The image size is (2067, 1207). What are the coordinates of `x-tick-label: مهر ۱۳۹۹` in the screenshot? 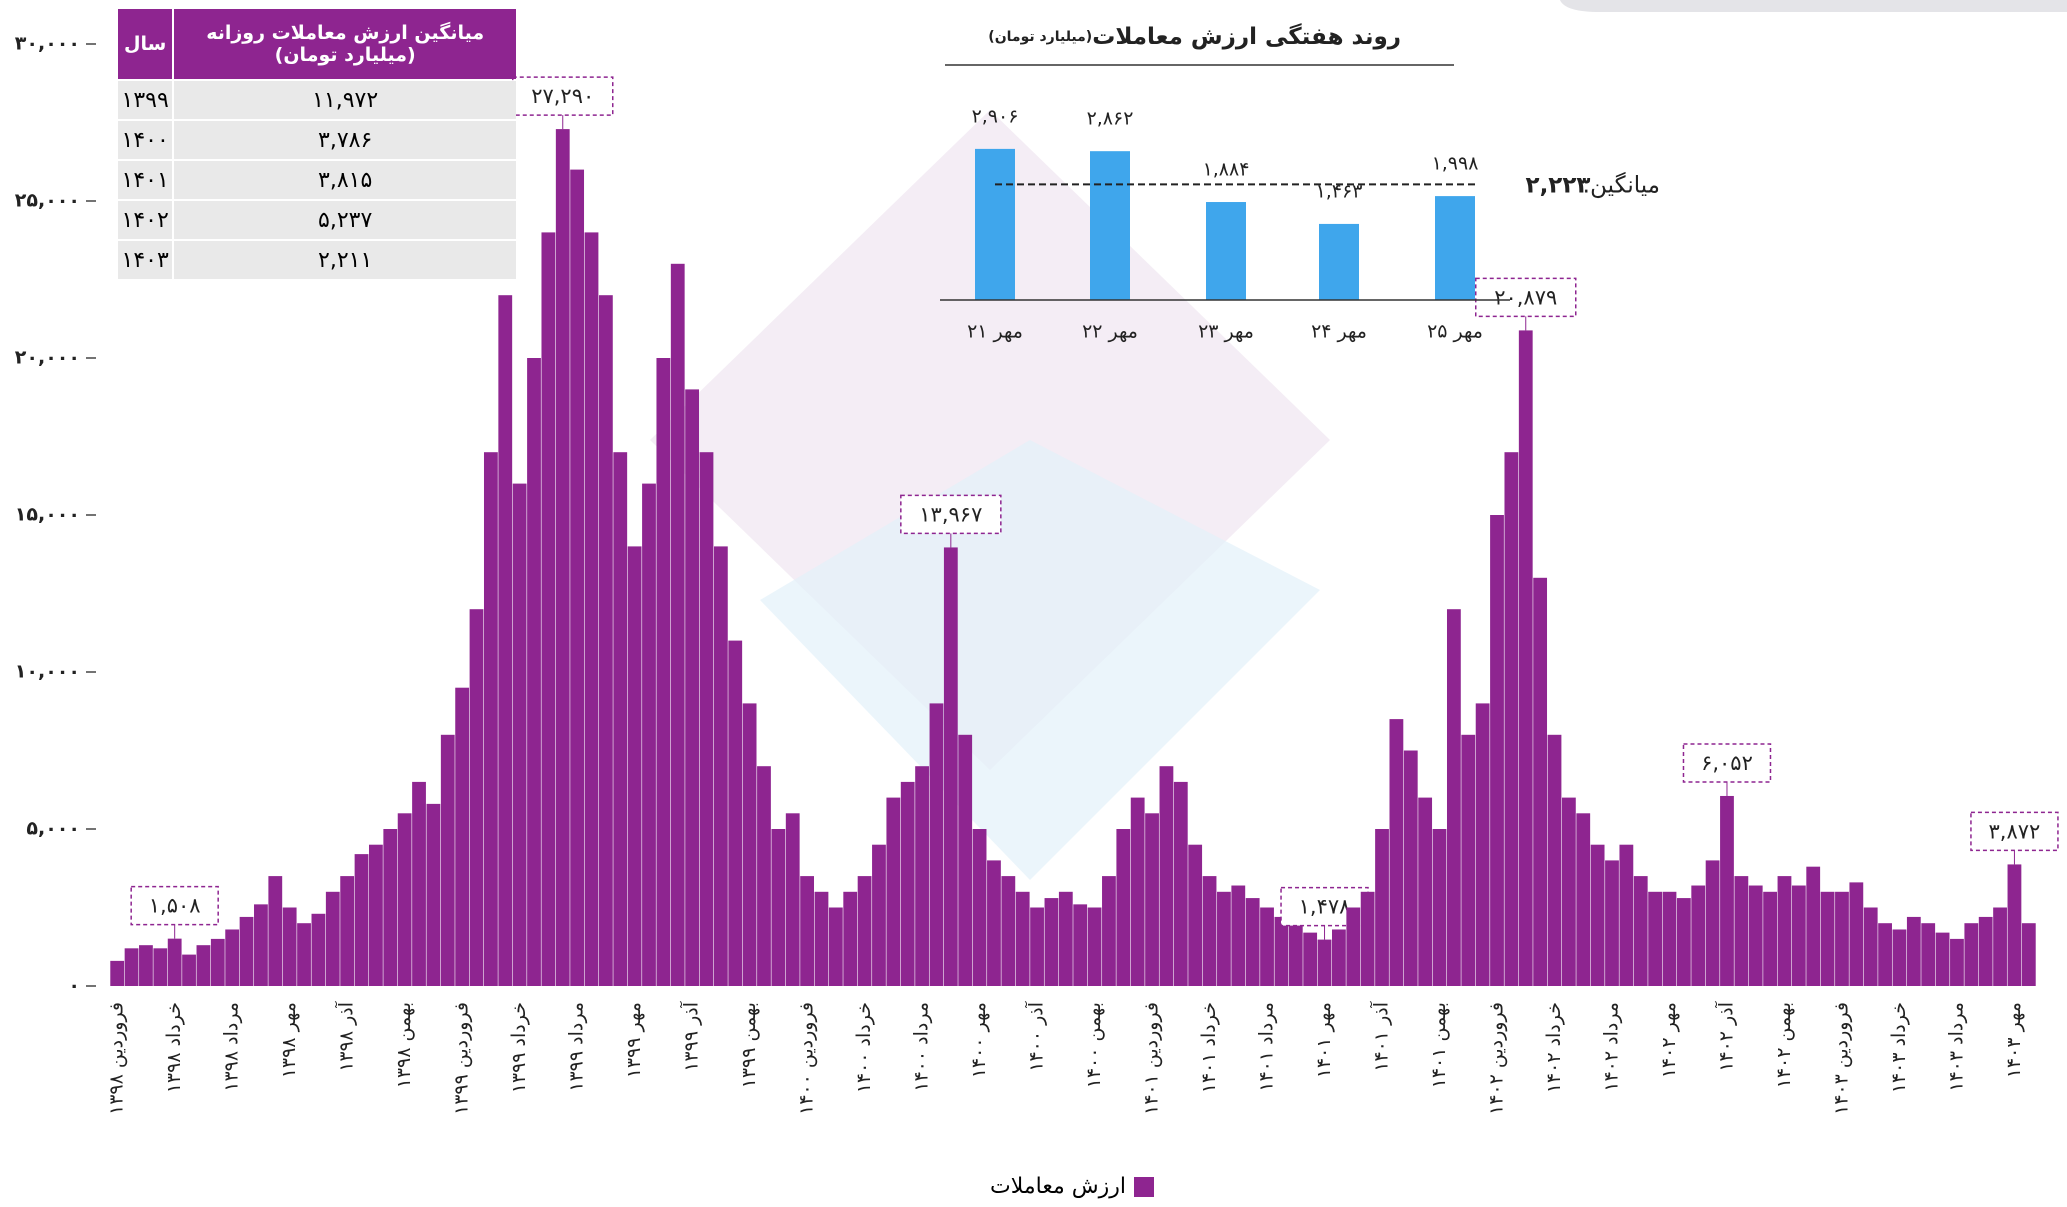 It's located at (634, 1040).